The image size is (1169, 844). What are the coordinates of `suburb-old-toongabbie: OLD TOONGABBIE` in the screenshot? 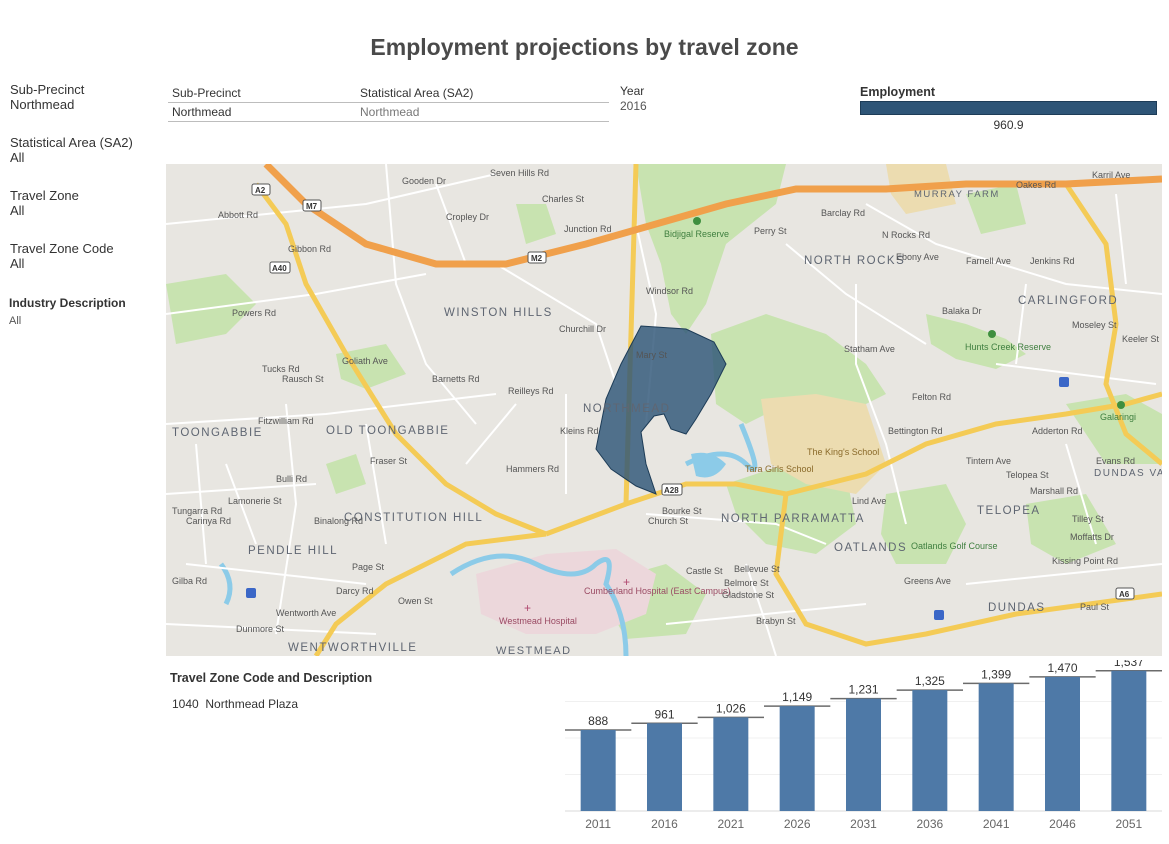 It's located at (387, 431).